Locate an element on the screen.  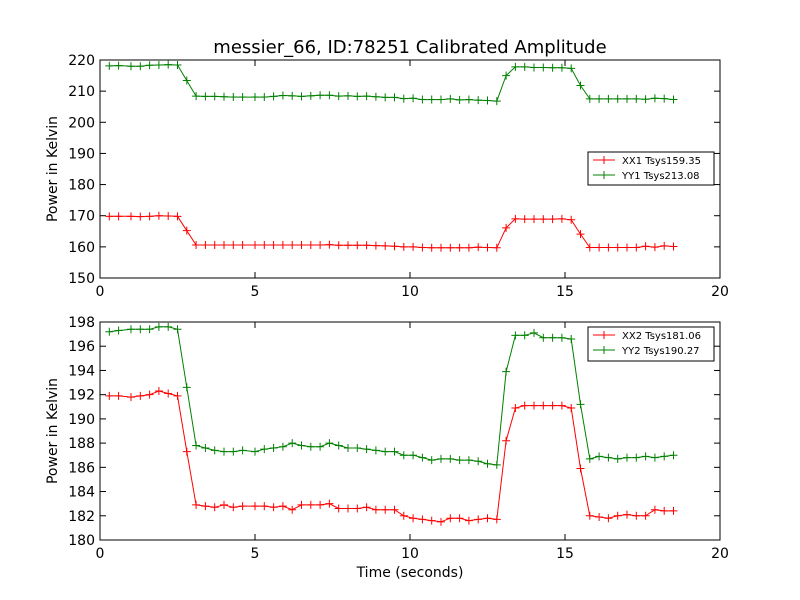
y-tick-label: 180 is located at coordinates (81, 186).